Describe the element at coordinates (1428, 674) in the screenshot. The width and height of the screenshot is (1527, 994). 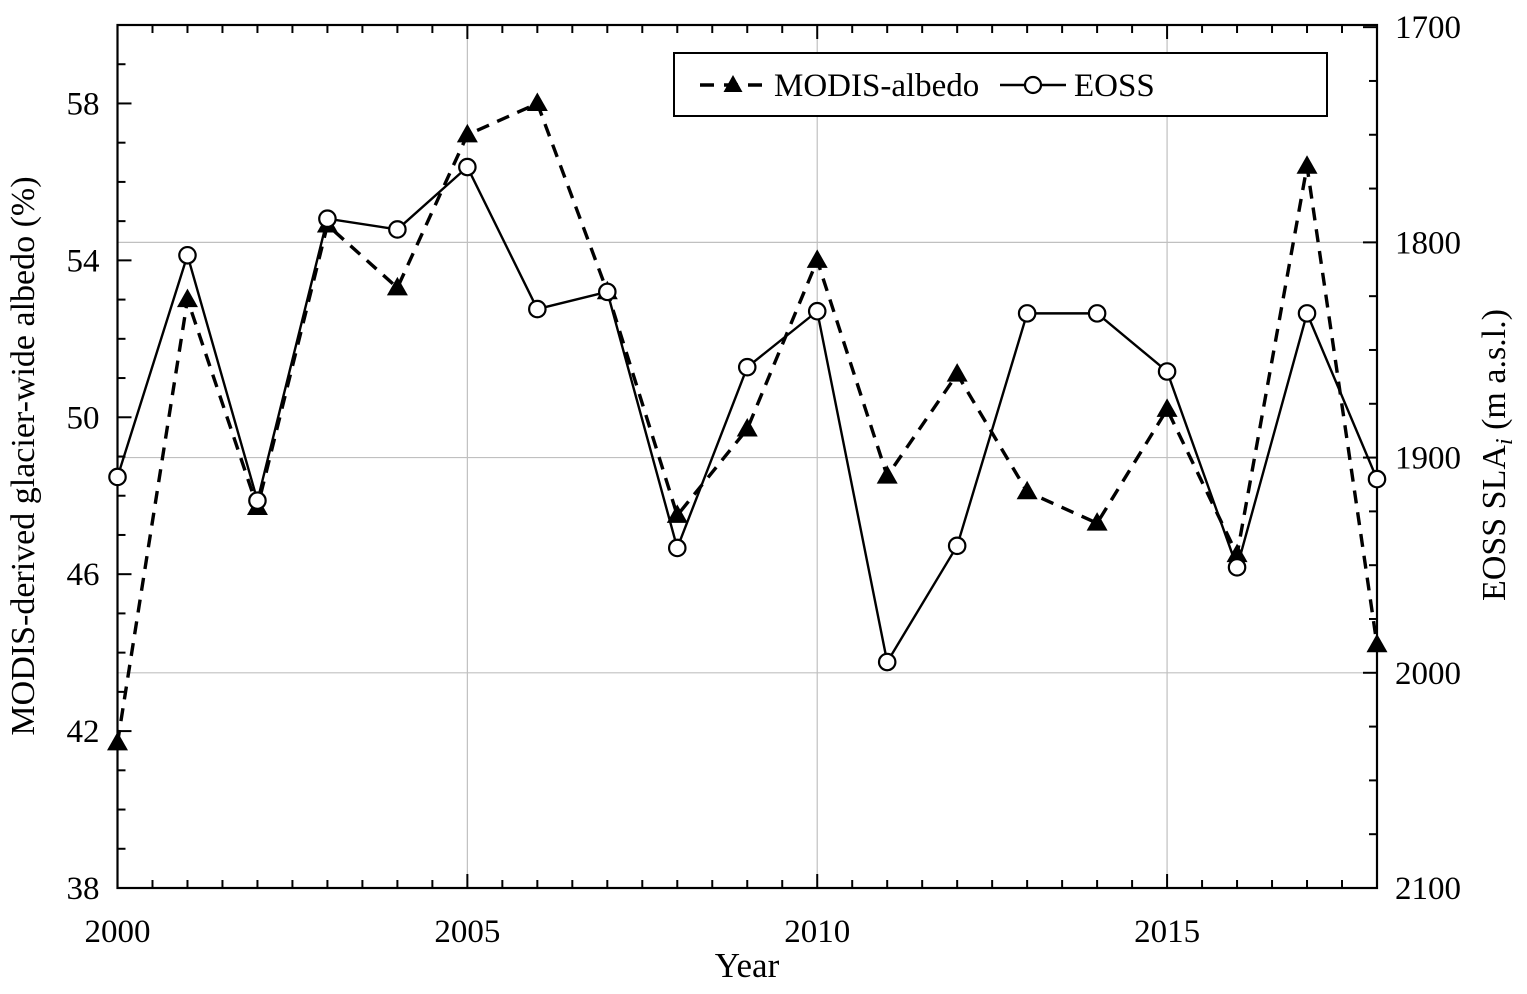
I see `right-tick-label: 2000` at that location.